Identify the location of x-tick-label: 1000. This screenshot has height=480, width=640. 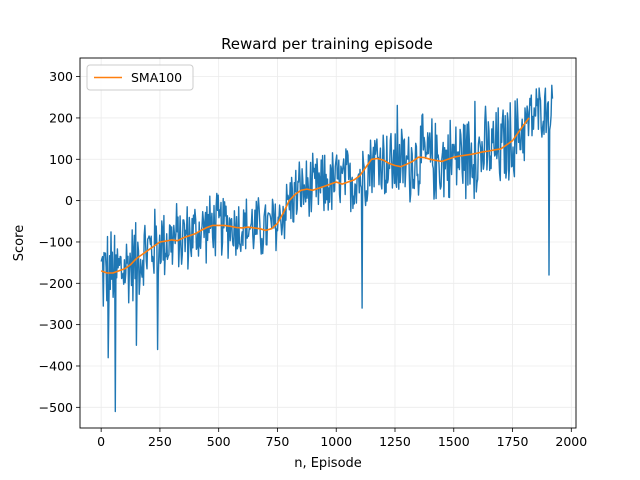
(336, 441).